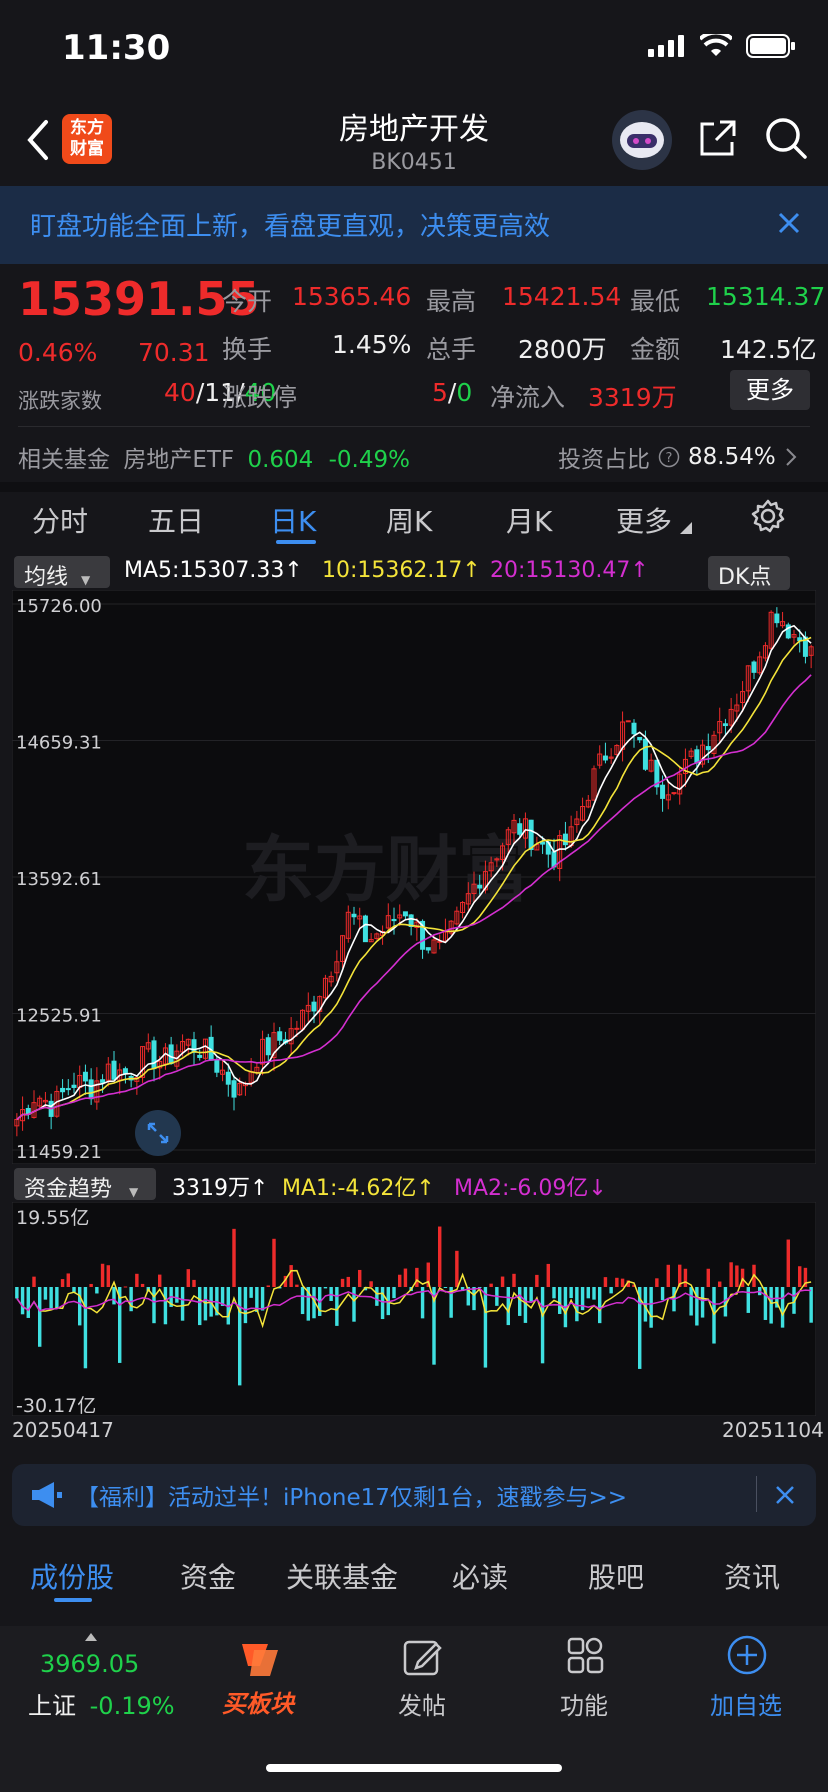  What do you see at coordinates (414, 162) in the screenshot?
I see `sector-code: BK0451` at bounding box center [414, 162].